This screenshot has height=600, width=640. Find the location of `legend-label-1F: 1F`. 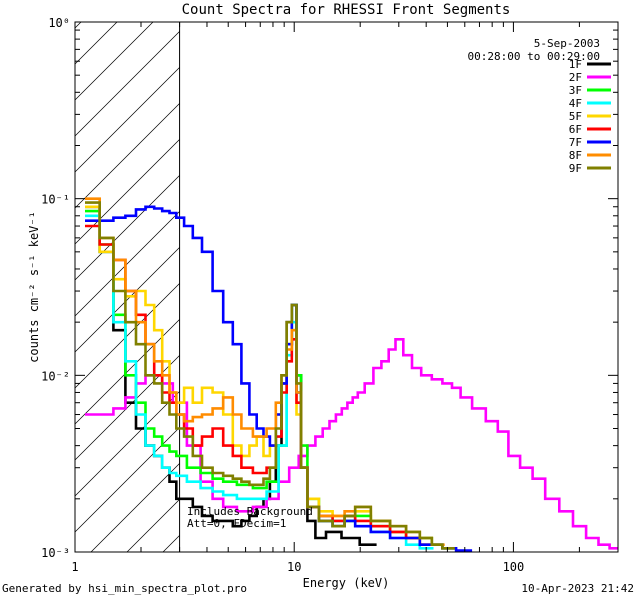

legend-label-1F: 1F is located at coordinates (575, 64).